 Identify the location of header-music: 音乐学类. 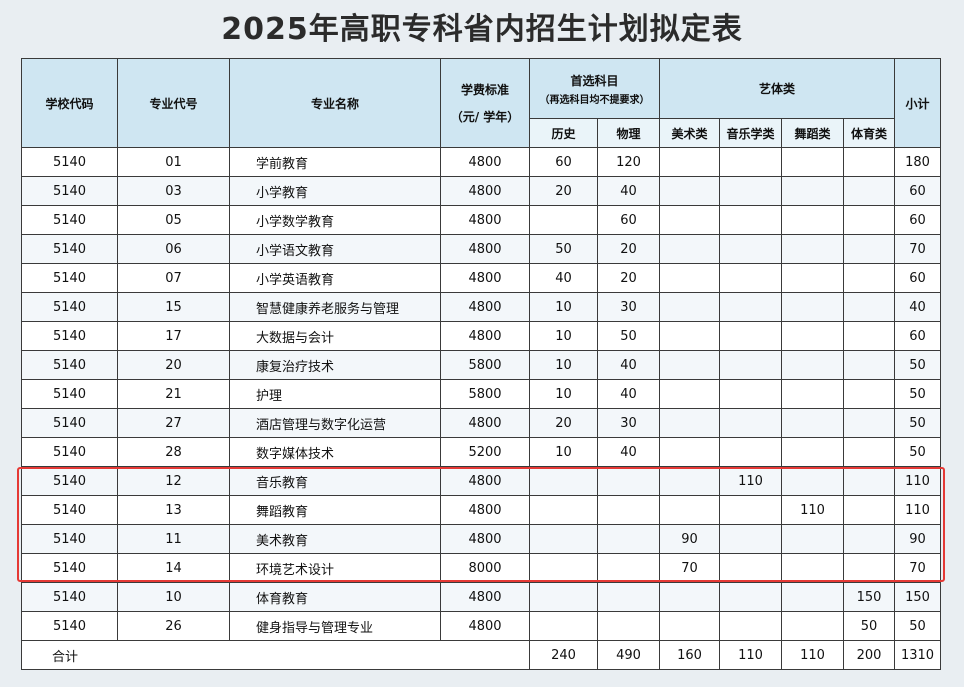
(750, 133).